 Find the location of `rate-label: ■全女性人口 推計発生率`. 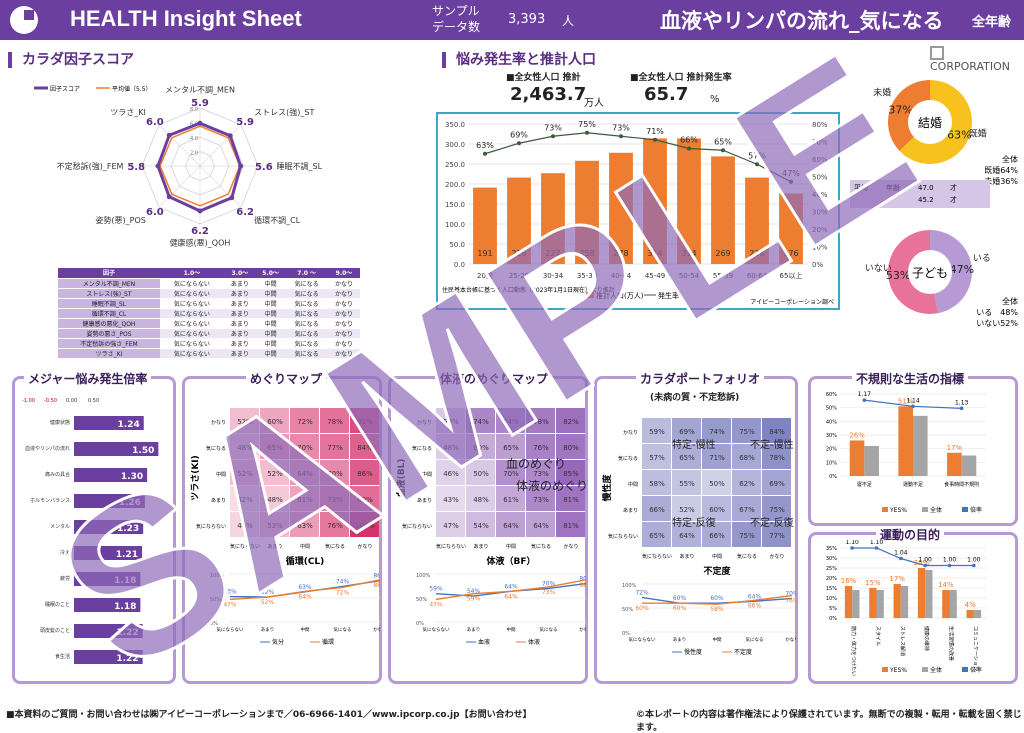

rate-label: ■全女性人口 推計発生率 is located at coordinates (681, 78).